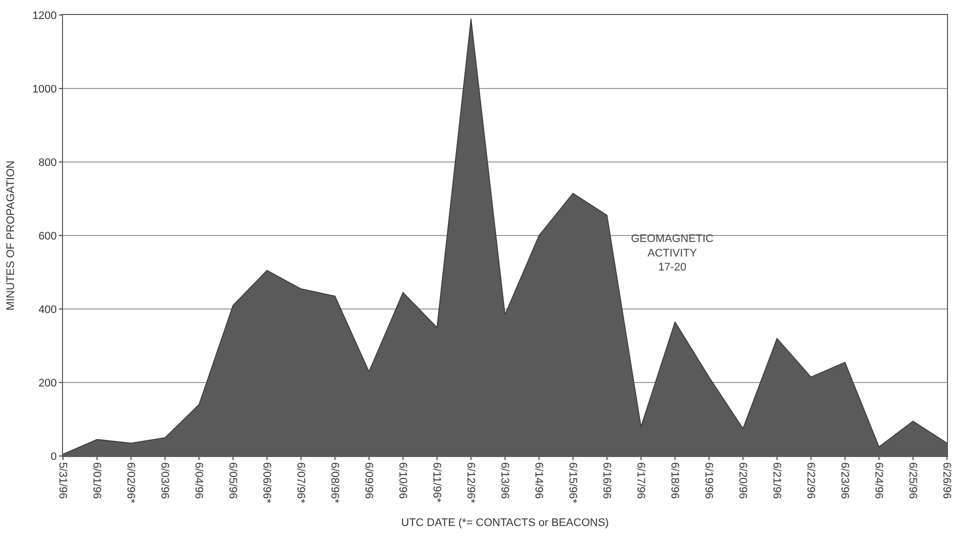 Image resolution: width=962 pixels, height=546 pixels. What do you see at coordinates (164, 480) in the screenshot?
I see `x-tick-label: 6/03/96` at bounding box center [164, 480].